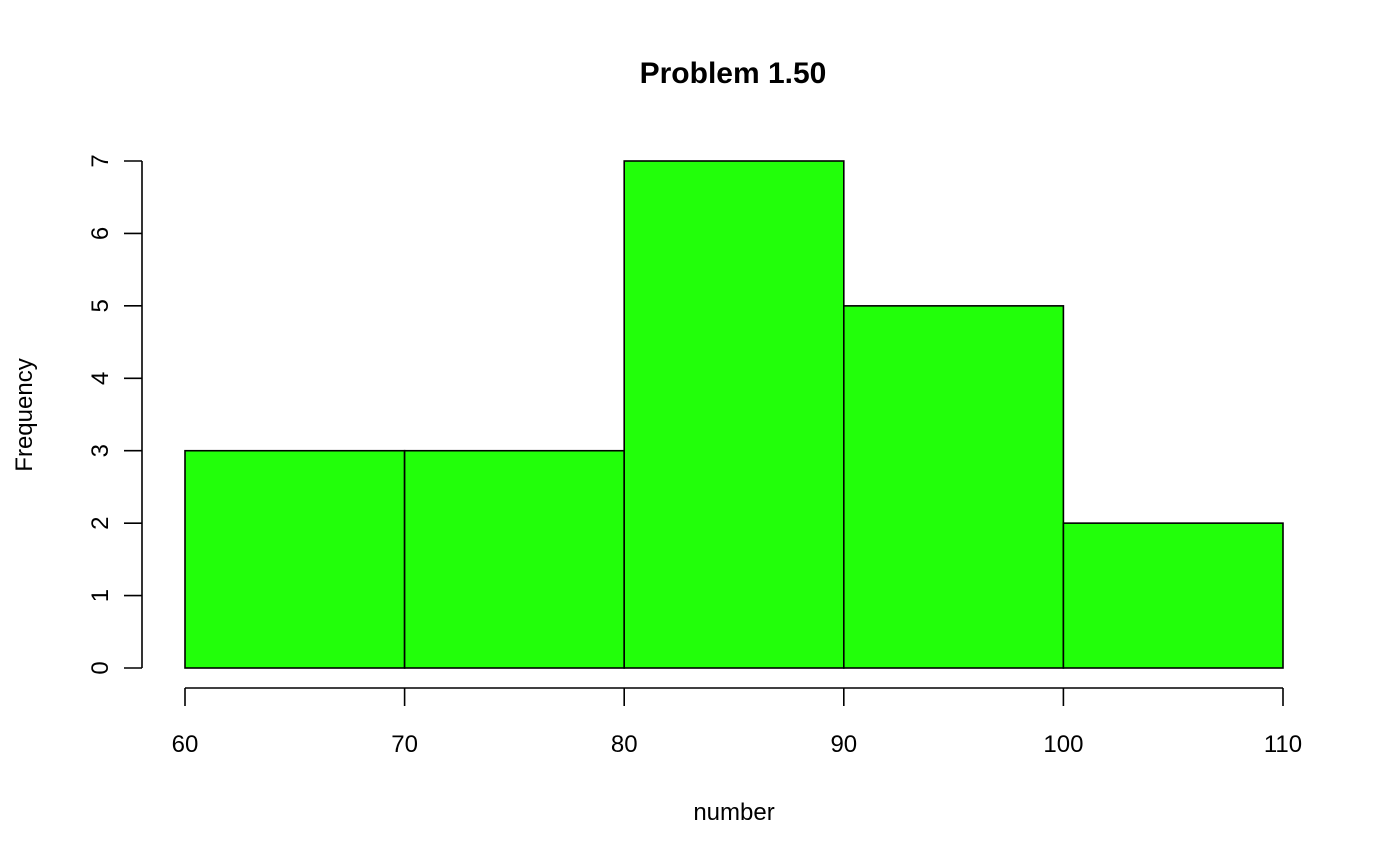  What do you see at coordinates (100, 160) in the screenshot?
I see `y-tick-label: 7` at bounding box center [100, 160].